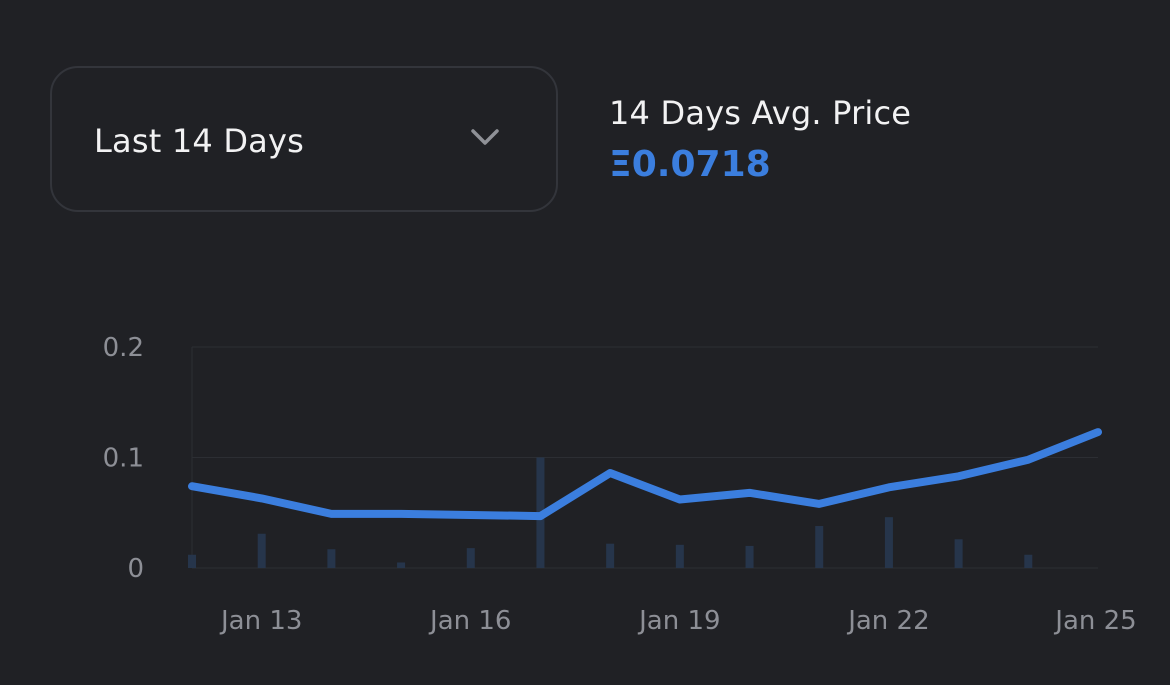  I want to click on x-tick-label: Jan 19, so click(678, 621).